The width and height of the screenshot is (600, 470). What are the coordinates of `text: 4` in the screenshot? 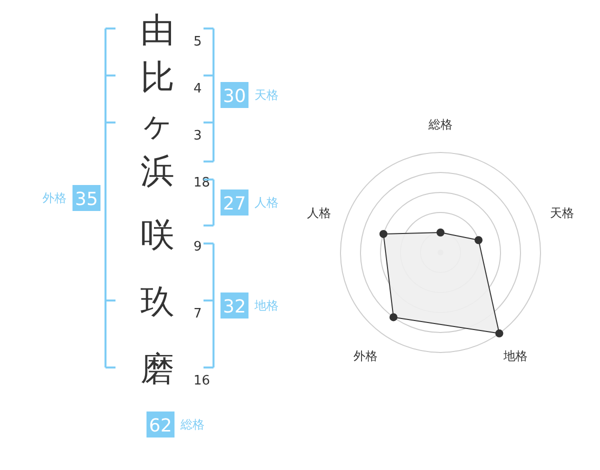 It's located at (198, 89).